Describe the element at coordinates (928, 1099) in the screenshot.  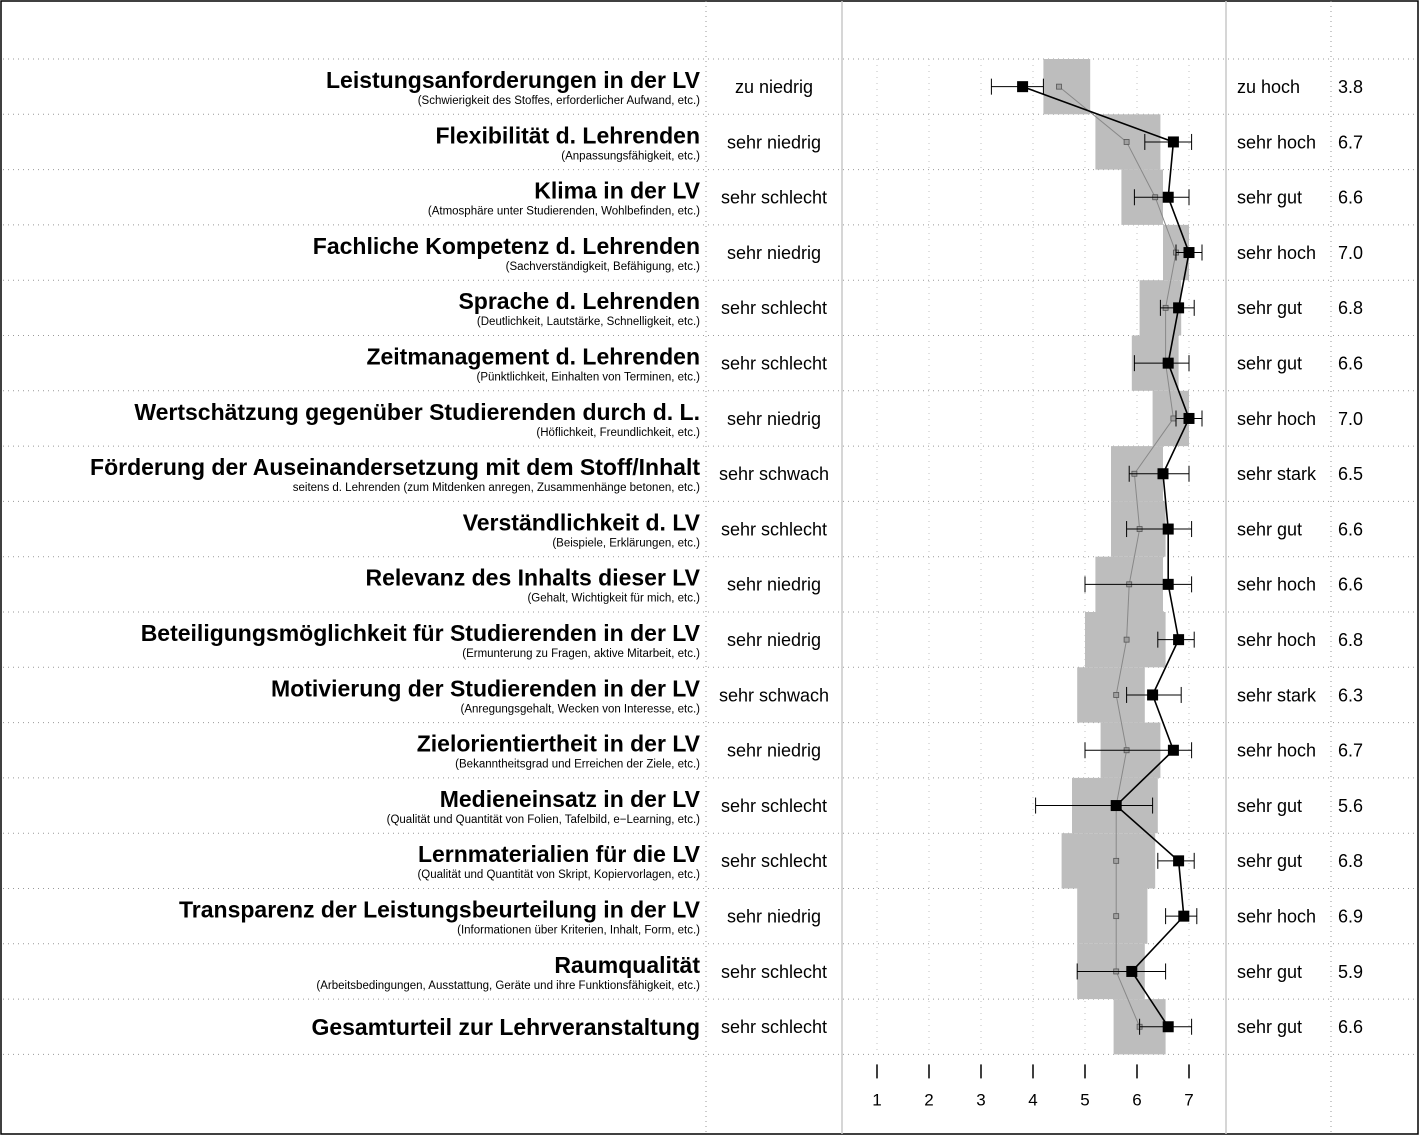
I see `x-tick-label: 2` at that location.